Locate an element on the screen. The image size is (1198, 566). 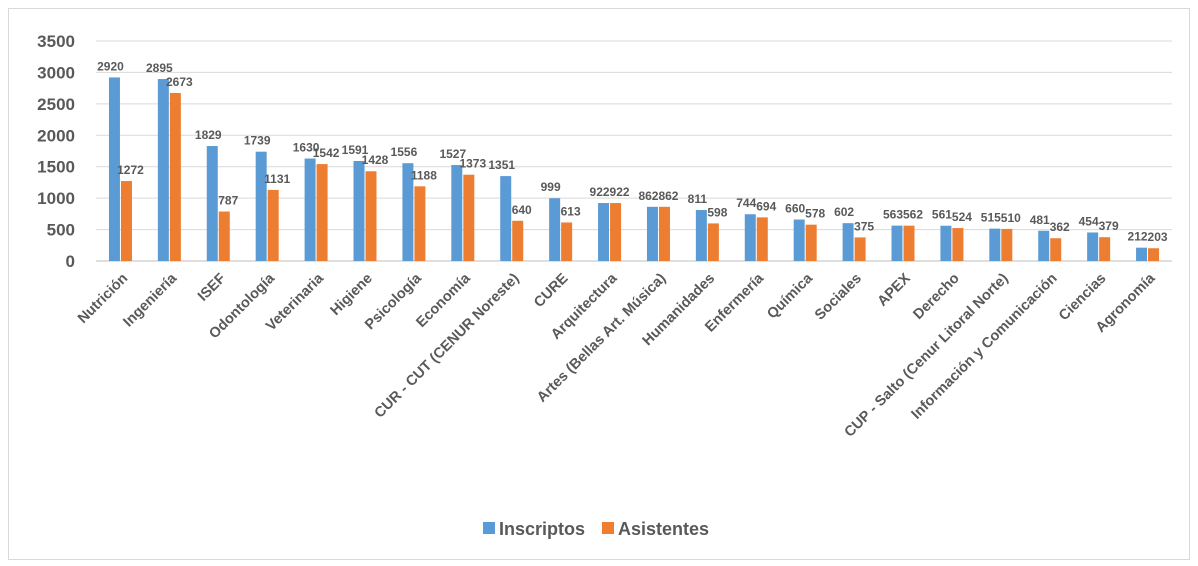
data-label-asistentes: 613 is located at coordinates (571, 211).